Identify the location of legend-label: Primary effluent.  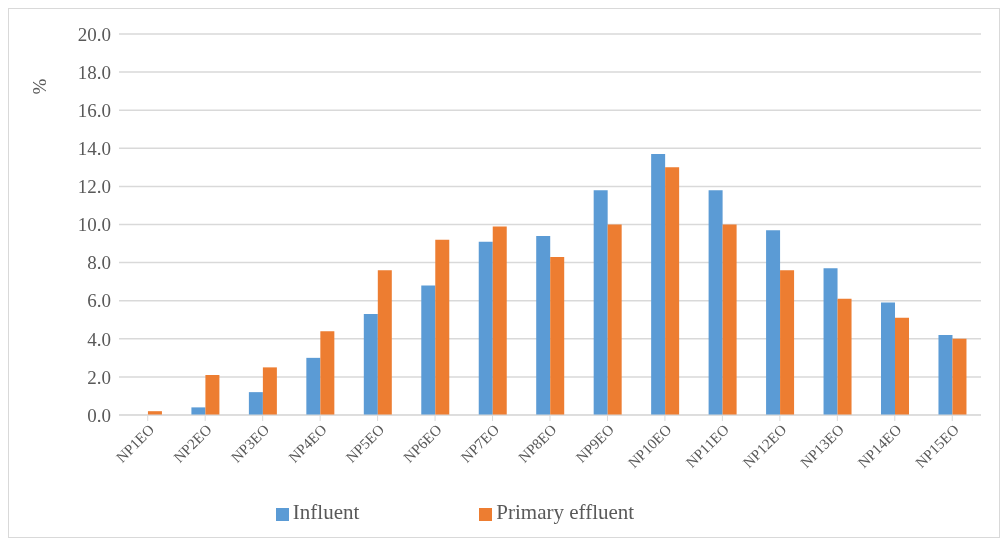
(565, 512).